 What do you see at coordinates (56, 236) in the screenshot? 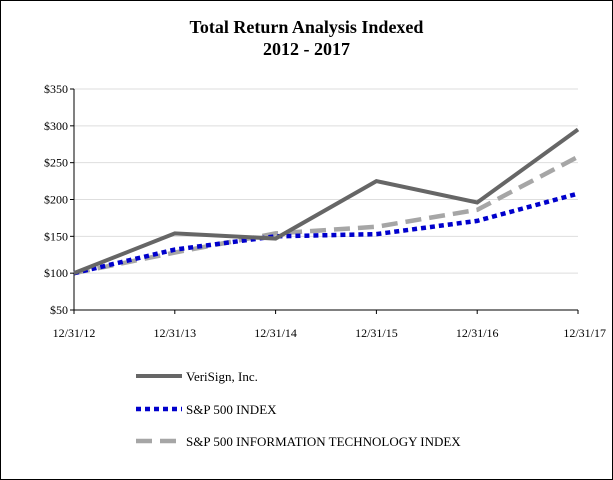
I see `y-tick-label: $150` at bounding box center [56, 236].